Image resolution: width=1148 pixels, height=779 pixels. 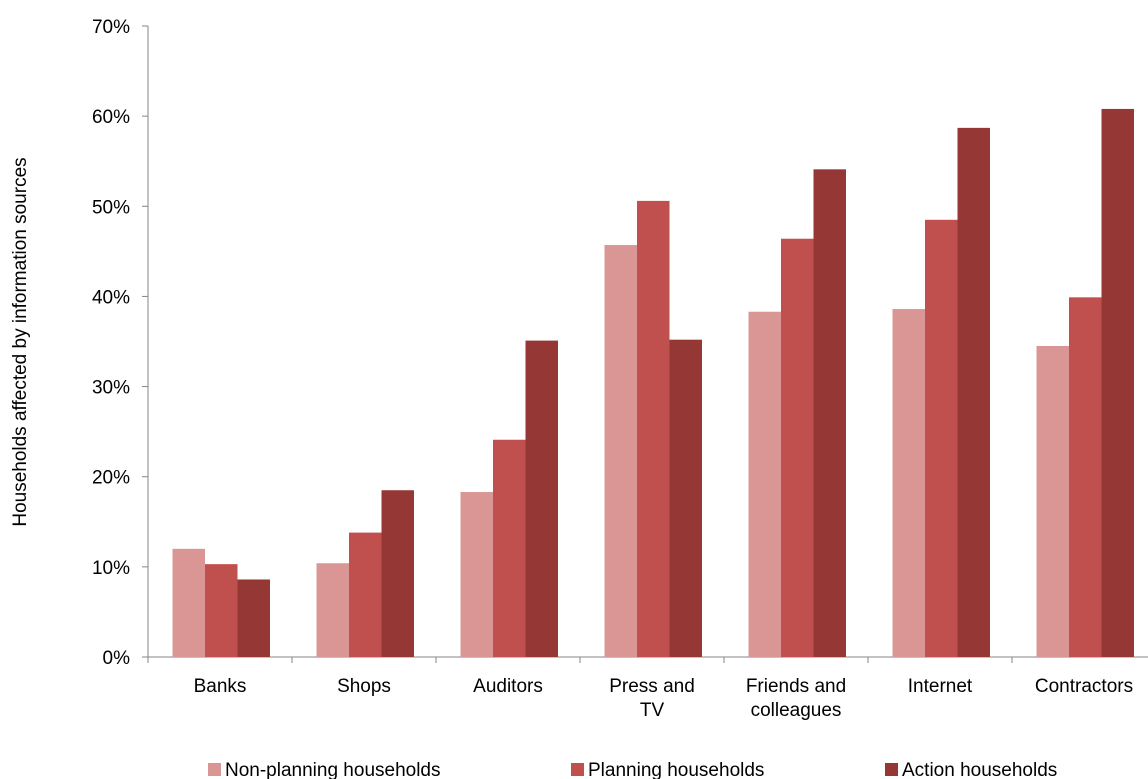 I want to click on y-tick-label: 30%, so click(x=111, y=388).